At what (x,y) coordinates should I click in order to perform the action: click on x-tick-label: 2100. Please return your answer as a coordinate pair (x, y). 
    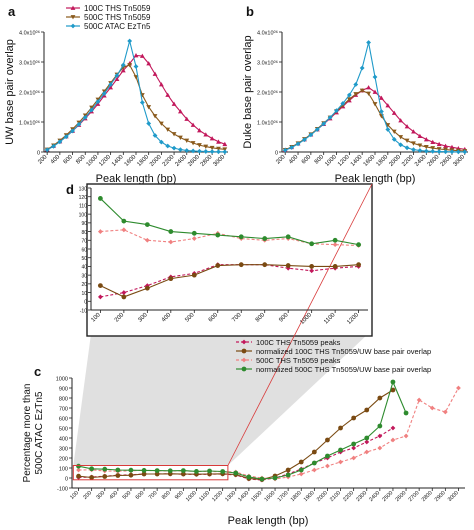
    Looking at the image, I should click on (335, 496).